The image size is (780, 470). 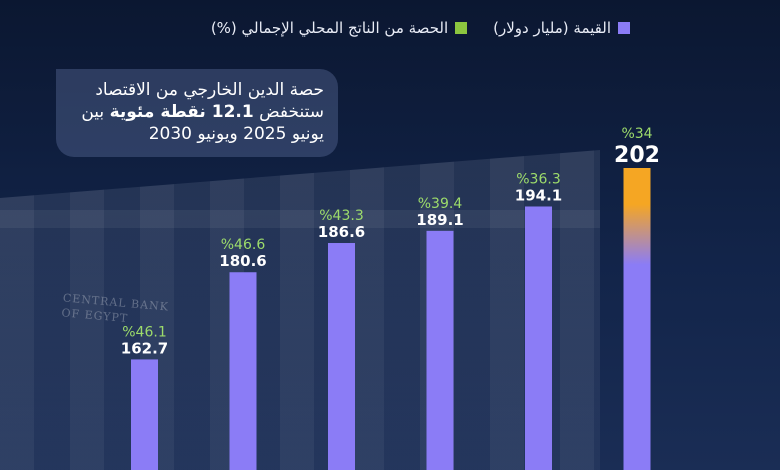 What do you see at coordinates (624, 28) in the screenshot?
I see `legend-swatch-value` at bounding box center [624, 28].